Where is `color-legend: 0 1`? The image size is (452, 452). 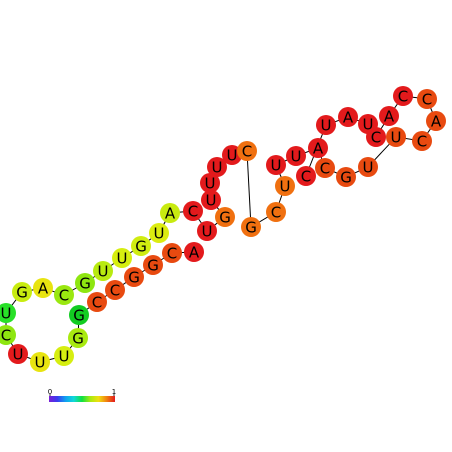
color-legend: 0 1 is located at coordinates (82, 395).